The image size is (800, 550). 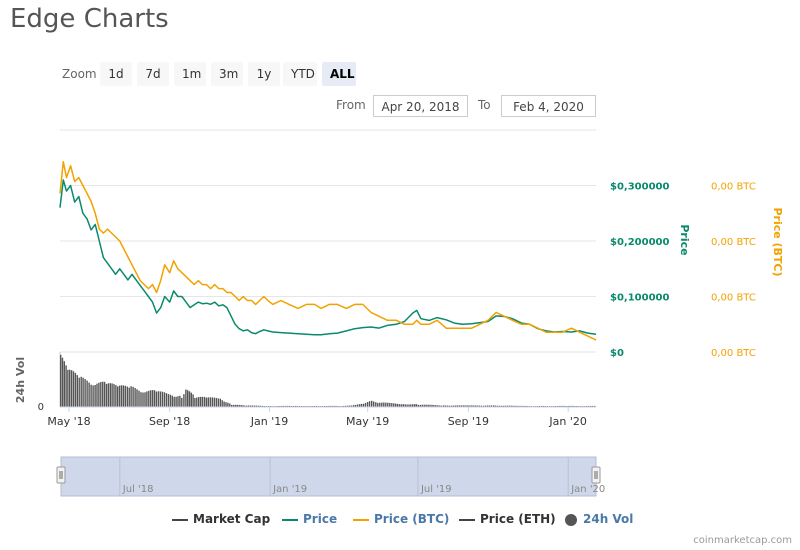 What do you see at coordinates (339, 74) in the screenshot?
I see `zoom-all-button: ALL` at bounding box center [339, 74].